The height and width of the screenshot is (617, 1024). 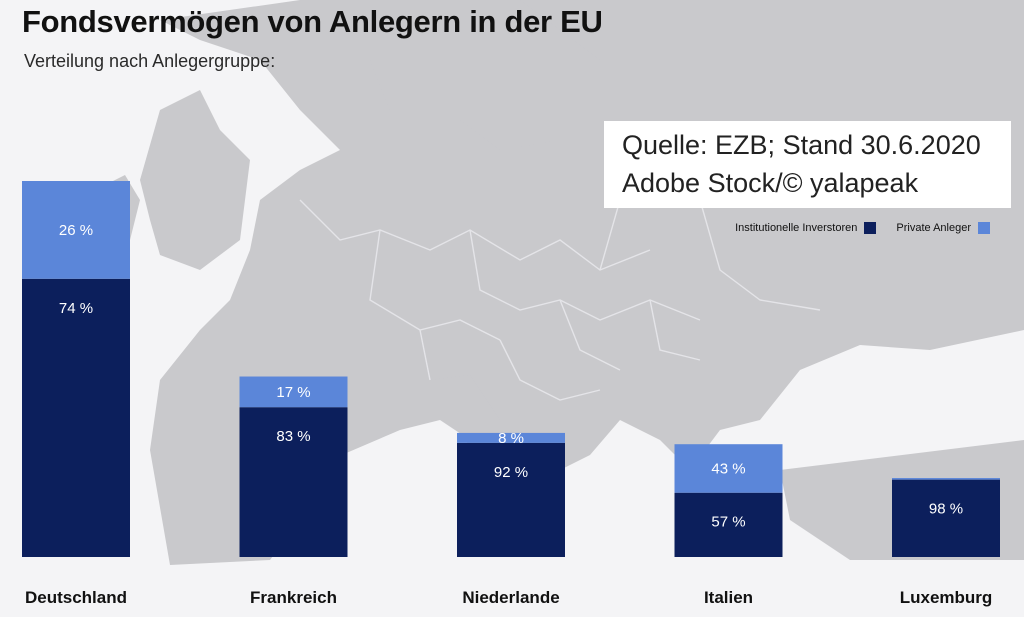 What do you see at coordinates (293, 436) in the screenshot?
I see `data-label-institutional-frankreich: 83 %` at bounding box center [293, 436].